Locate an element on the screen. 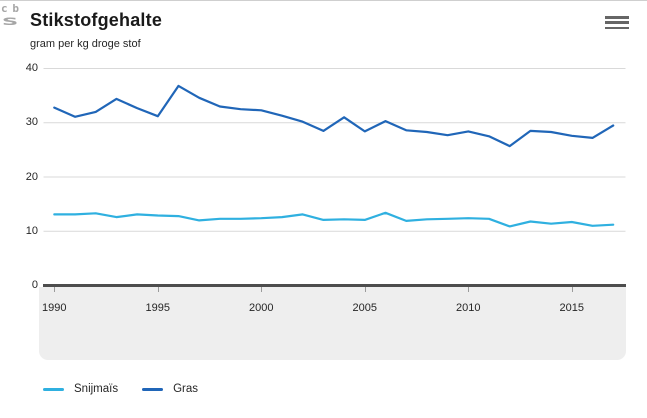  y-tick-label: 10 is located at coordinates (31, 230).